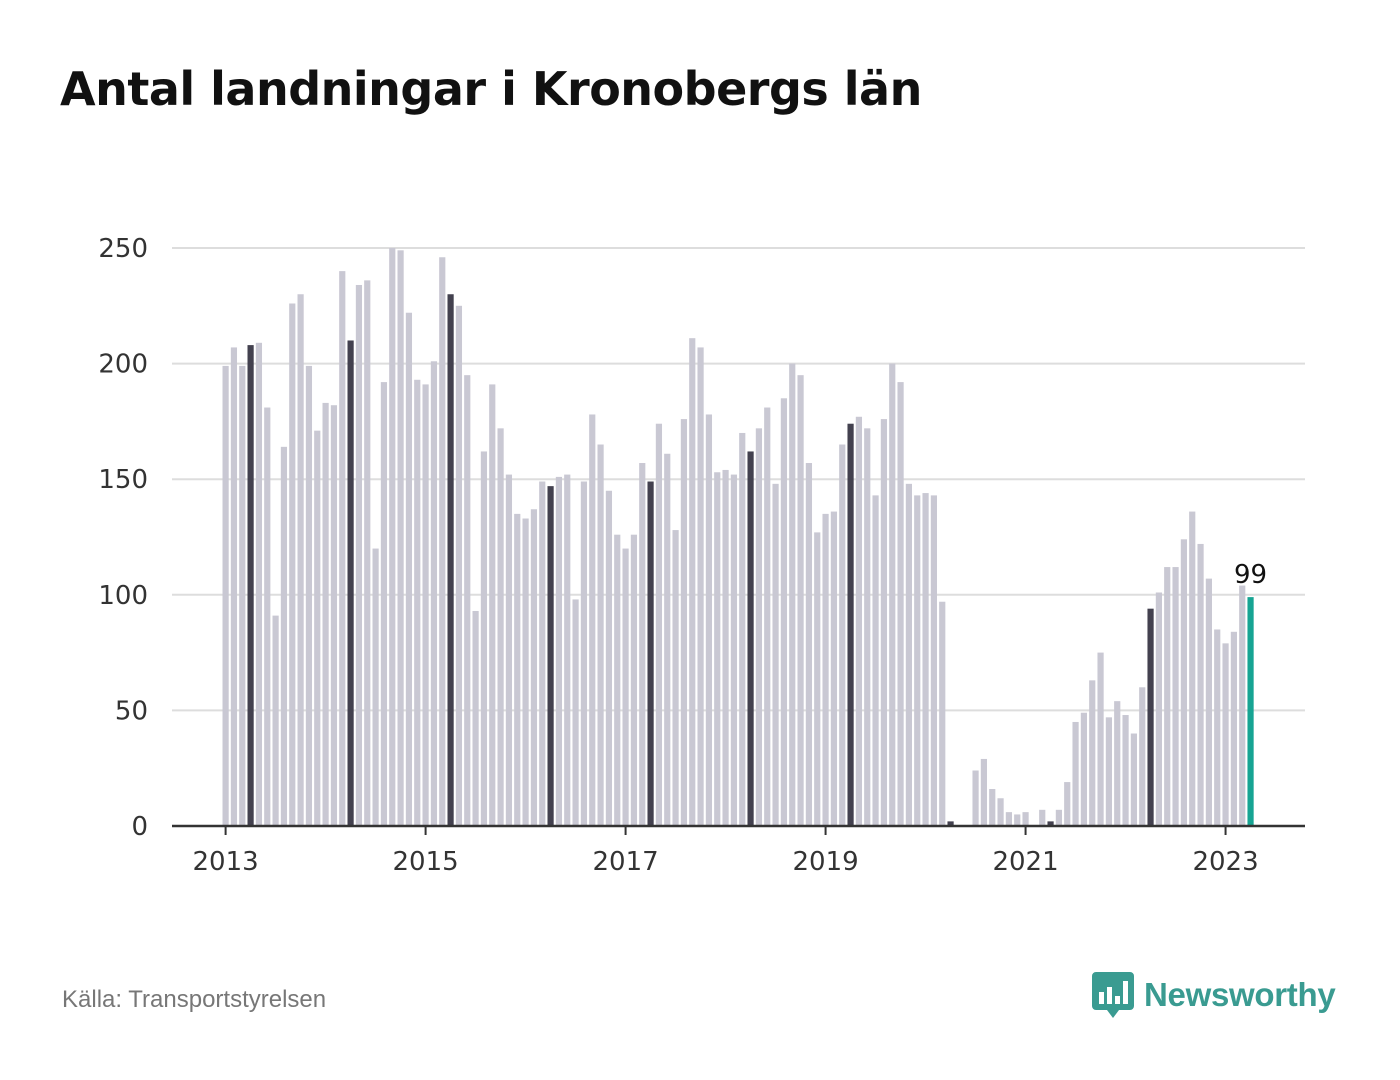 Image resolution: width=1400 pixels, height=1080 pixels. I want to click on y-tick-label: 100, so click(123, 596).